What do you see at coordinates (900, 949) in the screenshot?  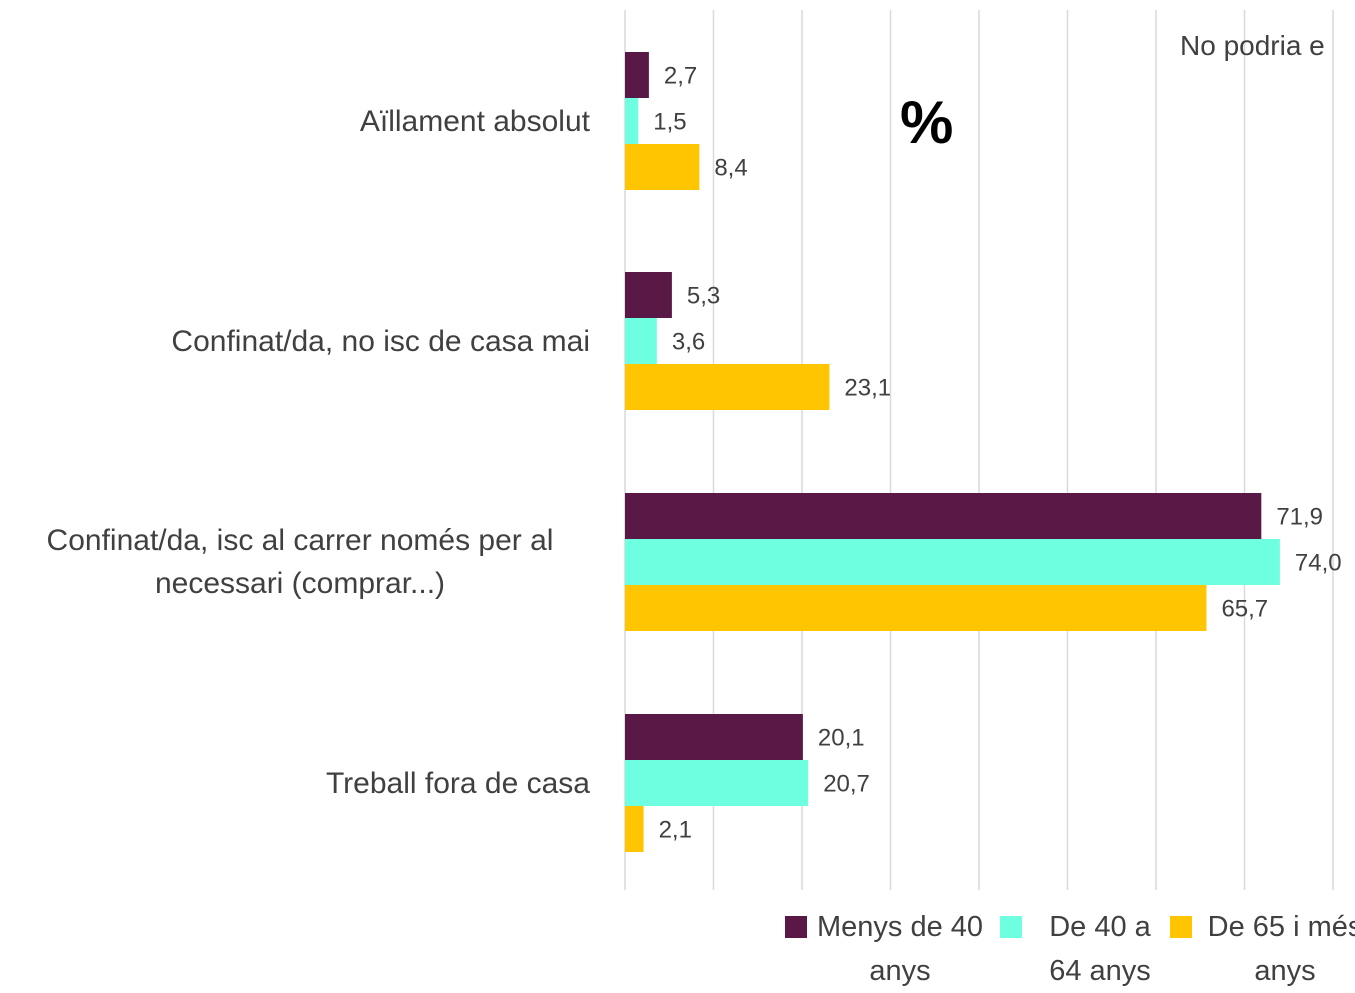 I see `legend-label: Menys de 40 anys` at bounding box center [900, 949].